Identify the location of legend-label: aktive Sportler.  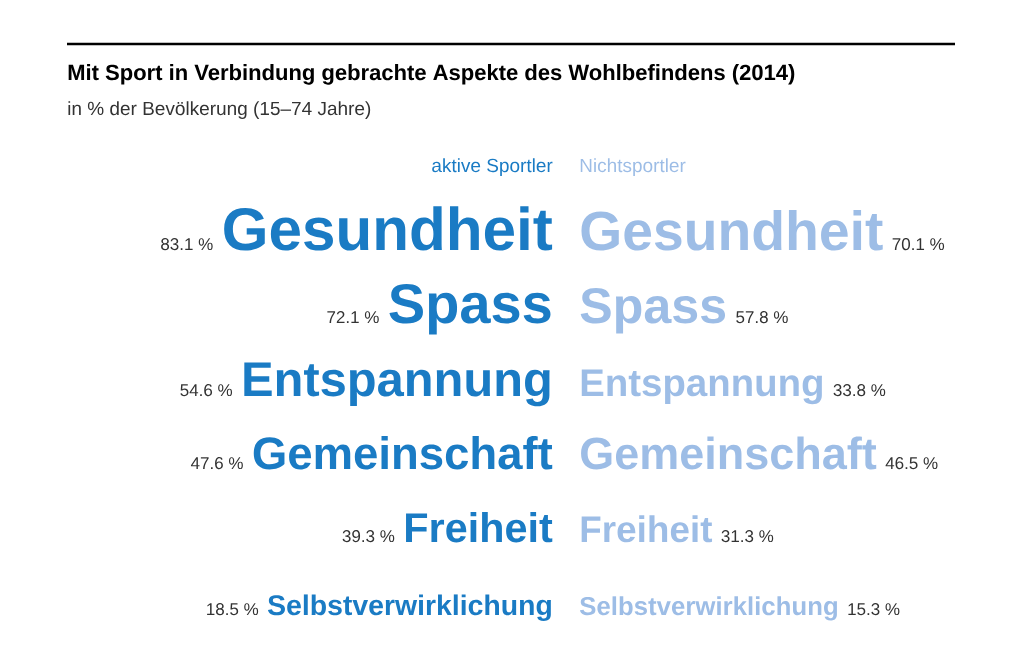
(492, 167).